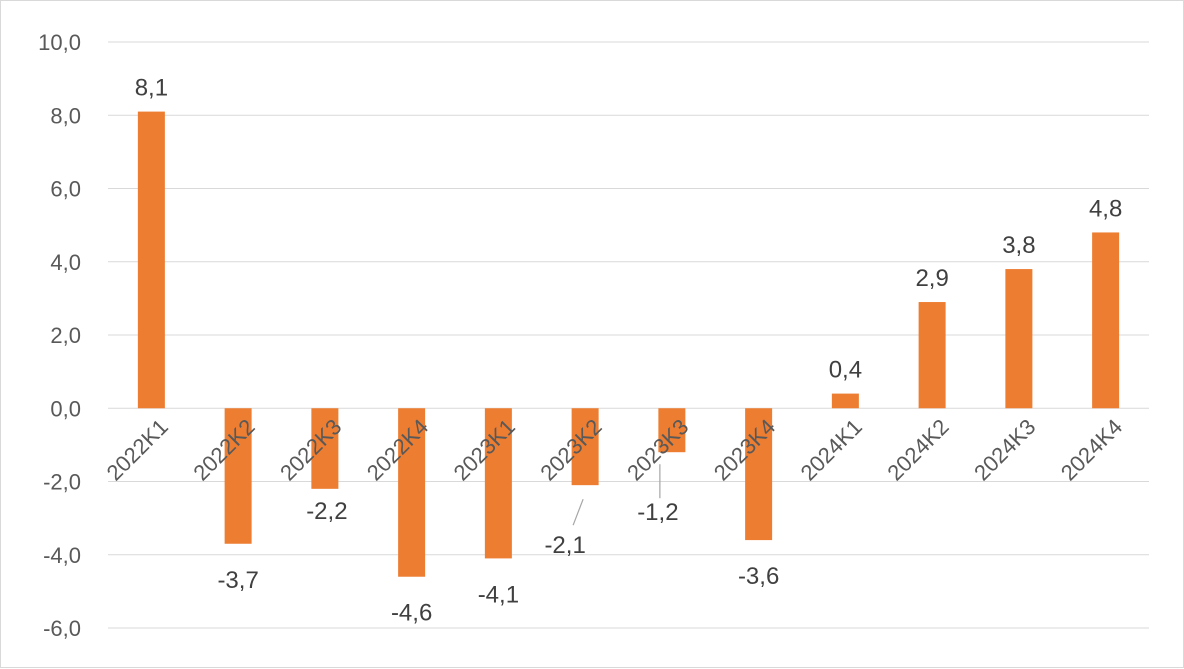  I want to click on data-label: -4,6, so click(411, 613).